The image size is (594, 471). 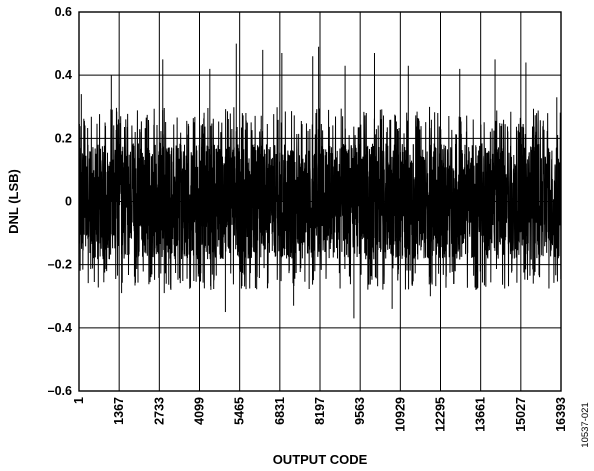 I want to click on x-tick-label: 15027, so click(x=521, y=414).